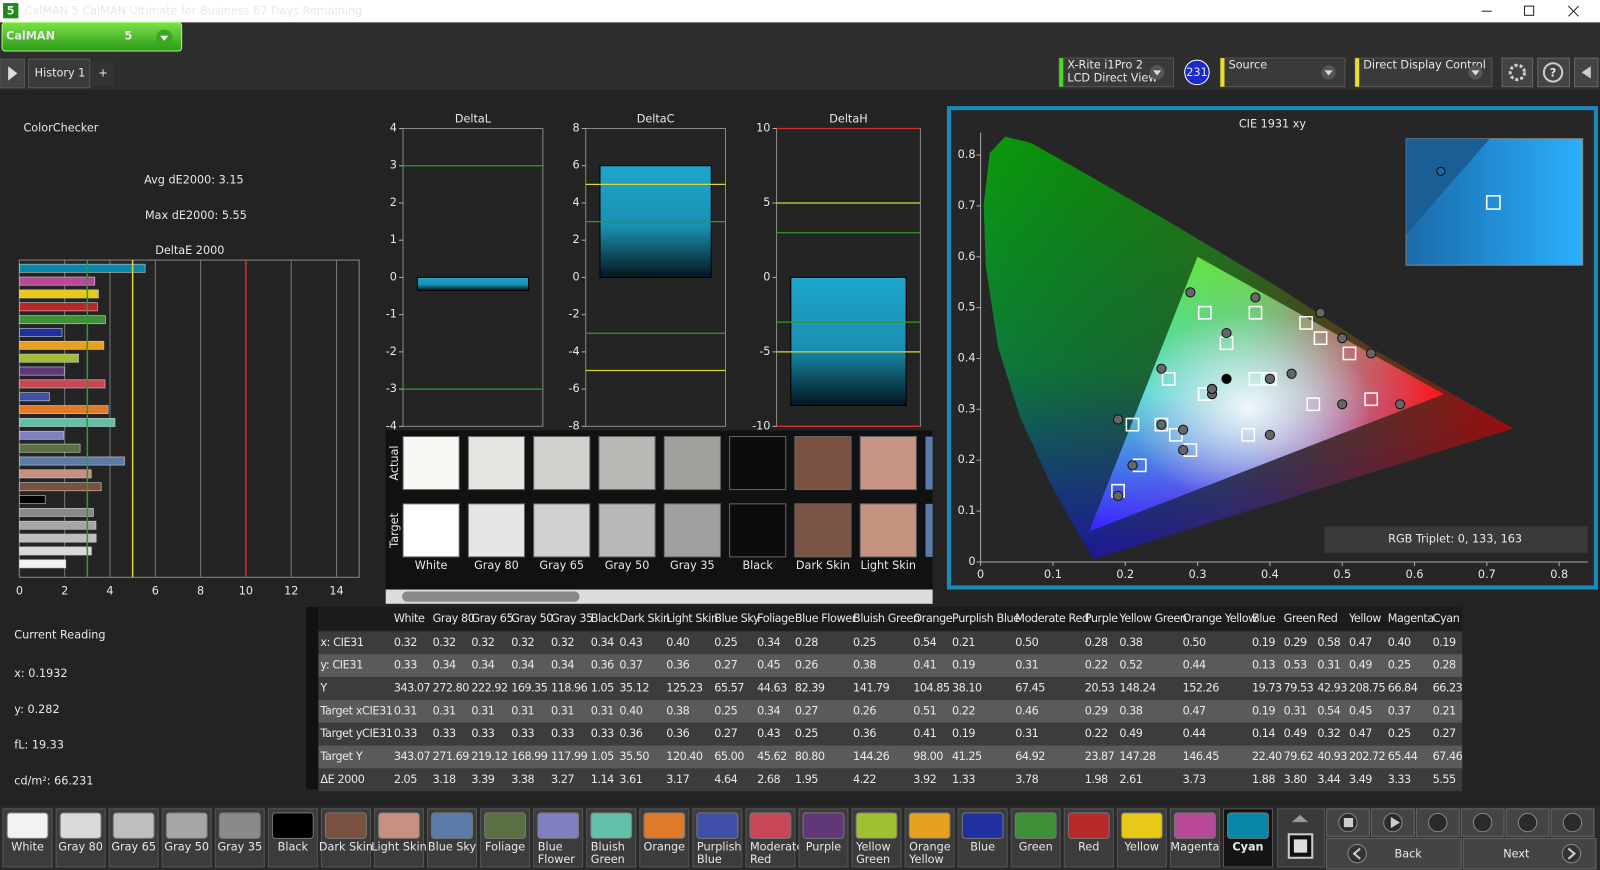  I want to click on window-controls, so click(1530, 11).